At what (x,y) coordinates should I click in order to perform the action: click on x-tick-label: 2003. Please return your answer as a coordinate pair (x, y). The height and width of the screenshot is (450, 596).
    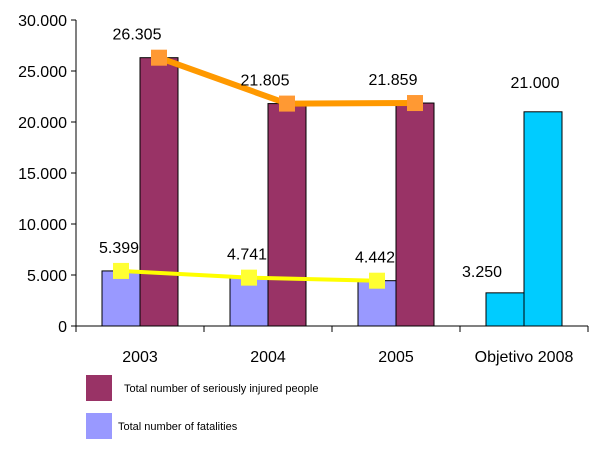
    Looking at the image, I should click on (140, 357).